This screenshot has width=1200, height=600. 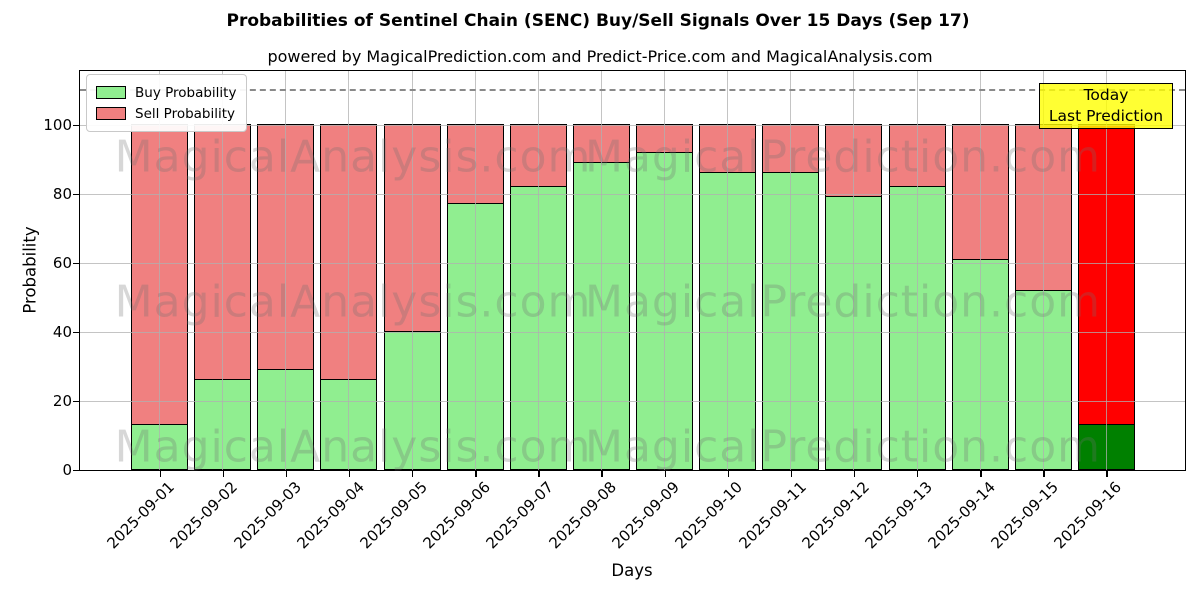 What do you see at coordinates (583, 515) in the screenshot?
I see `x-tick-label: 2025-09-08` at bounding box center [583, 515].